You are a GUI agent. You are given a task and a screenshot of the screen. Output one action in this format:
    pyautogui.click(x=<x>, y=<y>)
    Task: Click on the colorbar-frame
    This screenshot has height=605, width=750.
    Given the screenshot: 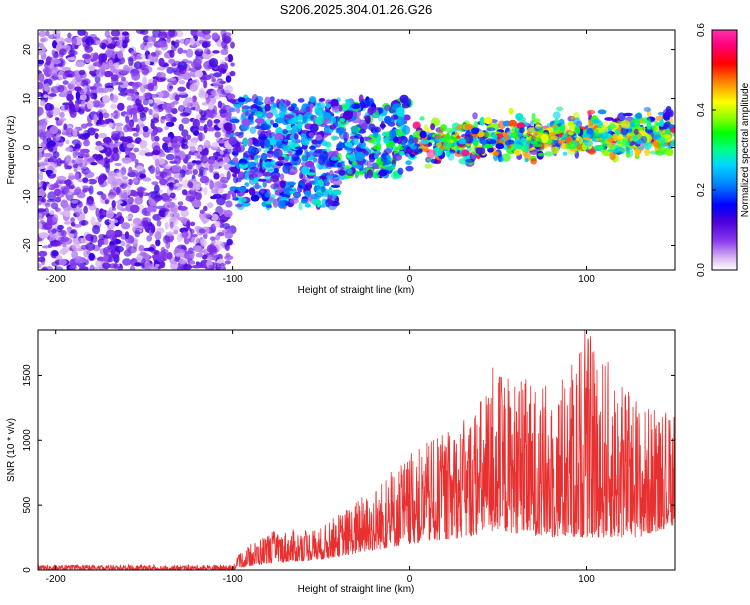 What is the action you would take?
    pyautogui.click(x=724, y=150)
    